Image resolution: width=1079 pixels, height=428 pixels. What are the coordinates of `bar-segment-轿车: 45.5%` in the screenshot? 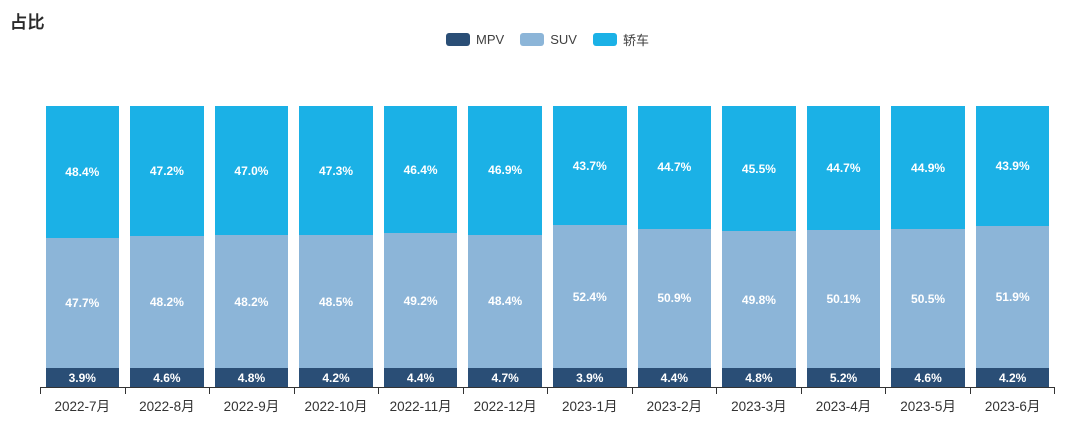 It's located at (759, 169).